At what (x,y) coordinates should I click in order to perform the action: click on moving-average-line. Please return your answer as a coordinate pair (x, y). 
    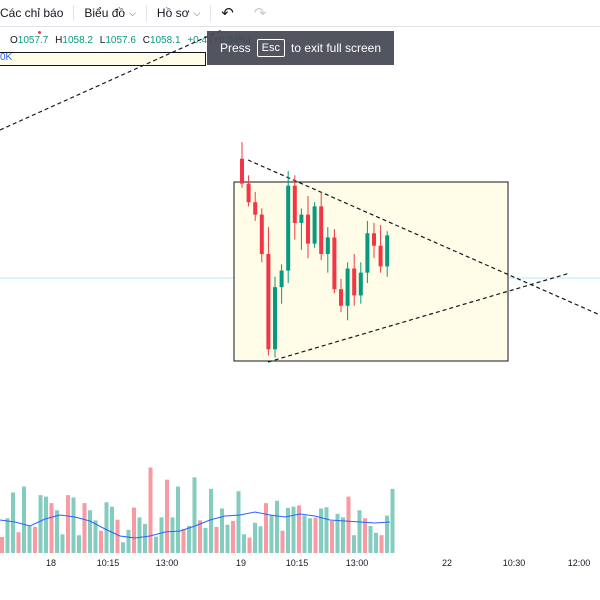
    Looking at the image, I should click on (195, 525).